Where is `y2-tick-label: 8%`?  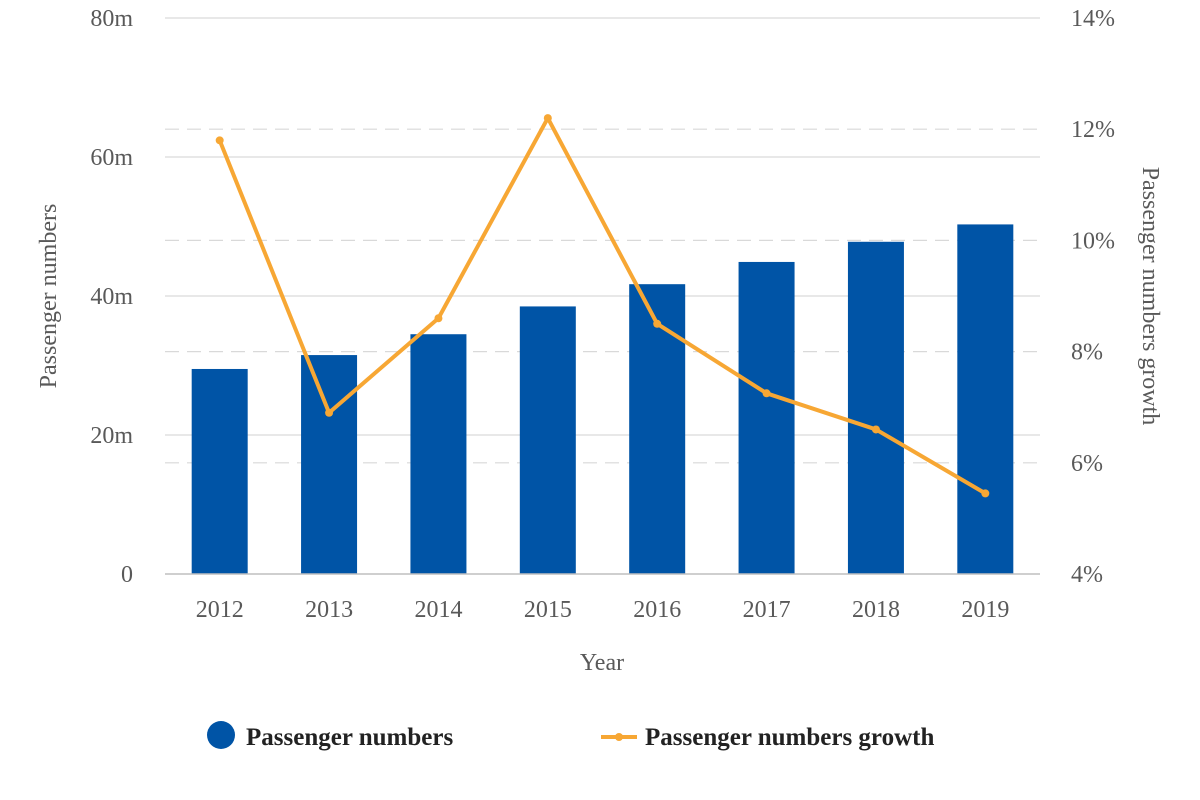 y2-tick-label: 8% is located at coordinates (1087, 353).